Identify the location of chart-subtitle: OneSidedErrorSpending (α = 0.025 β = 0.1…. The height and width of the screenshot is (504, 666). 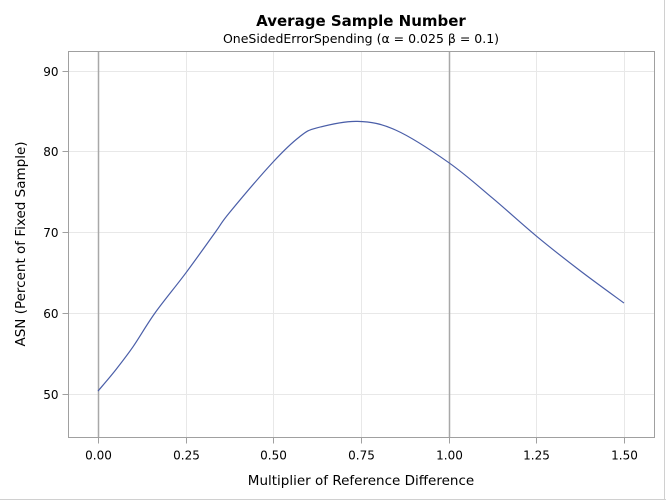
(361, 38).